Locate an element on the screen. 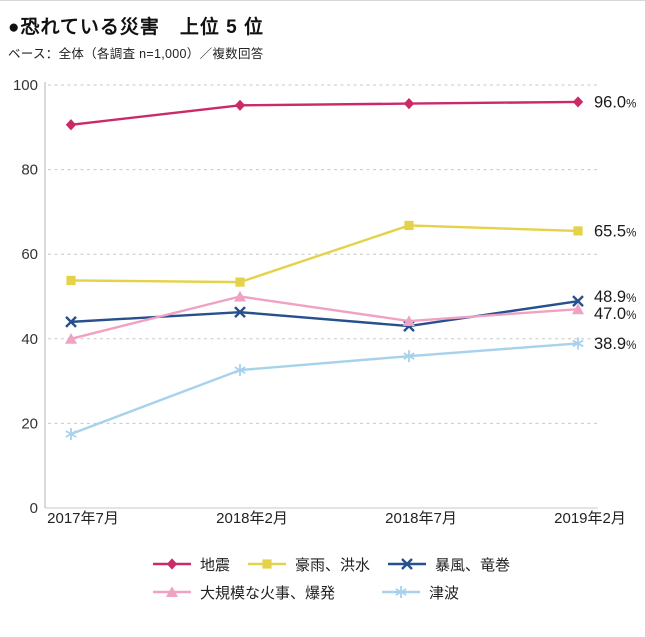 This screenshot has height=637, width=645. asterisk-legend-swatch-icon is located at coordinates (401, 592).